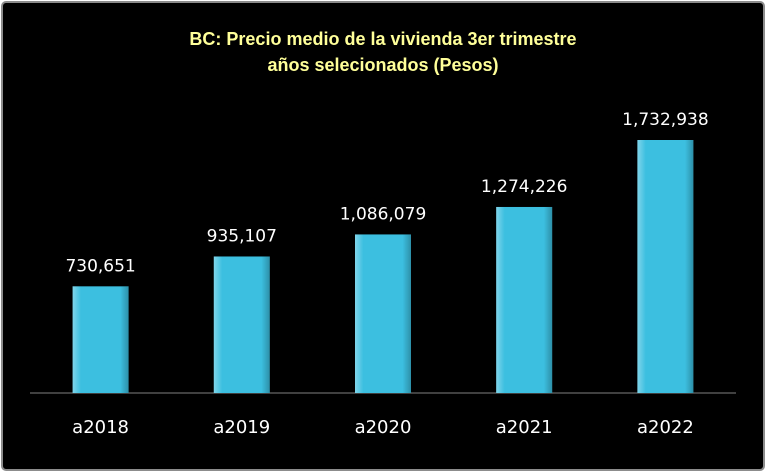 The image size is (767, 473). Describe the element at coordinates (100, 266) in the screenshot. I see `value-label: 730,651` at that location.